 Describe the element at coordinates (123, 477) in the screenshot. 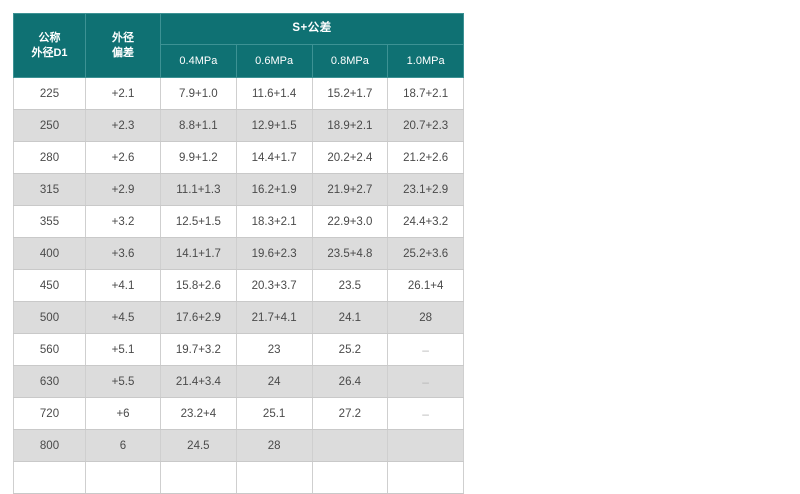

I see `cell-deviation` at that location.